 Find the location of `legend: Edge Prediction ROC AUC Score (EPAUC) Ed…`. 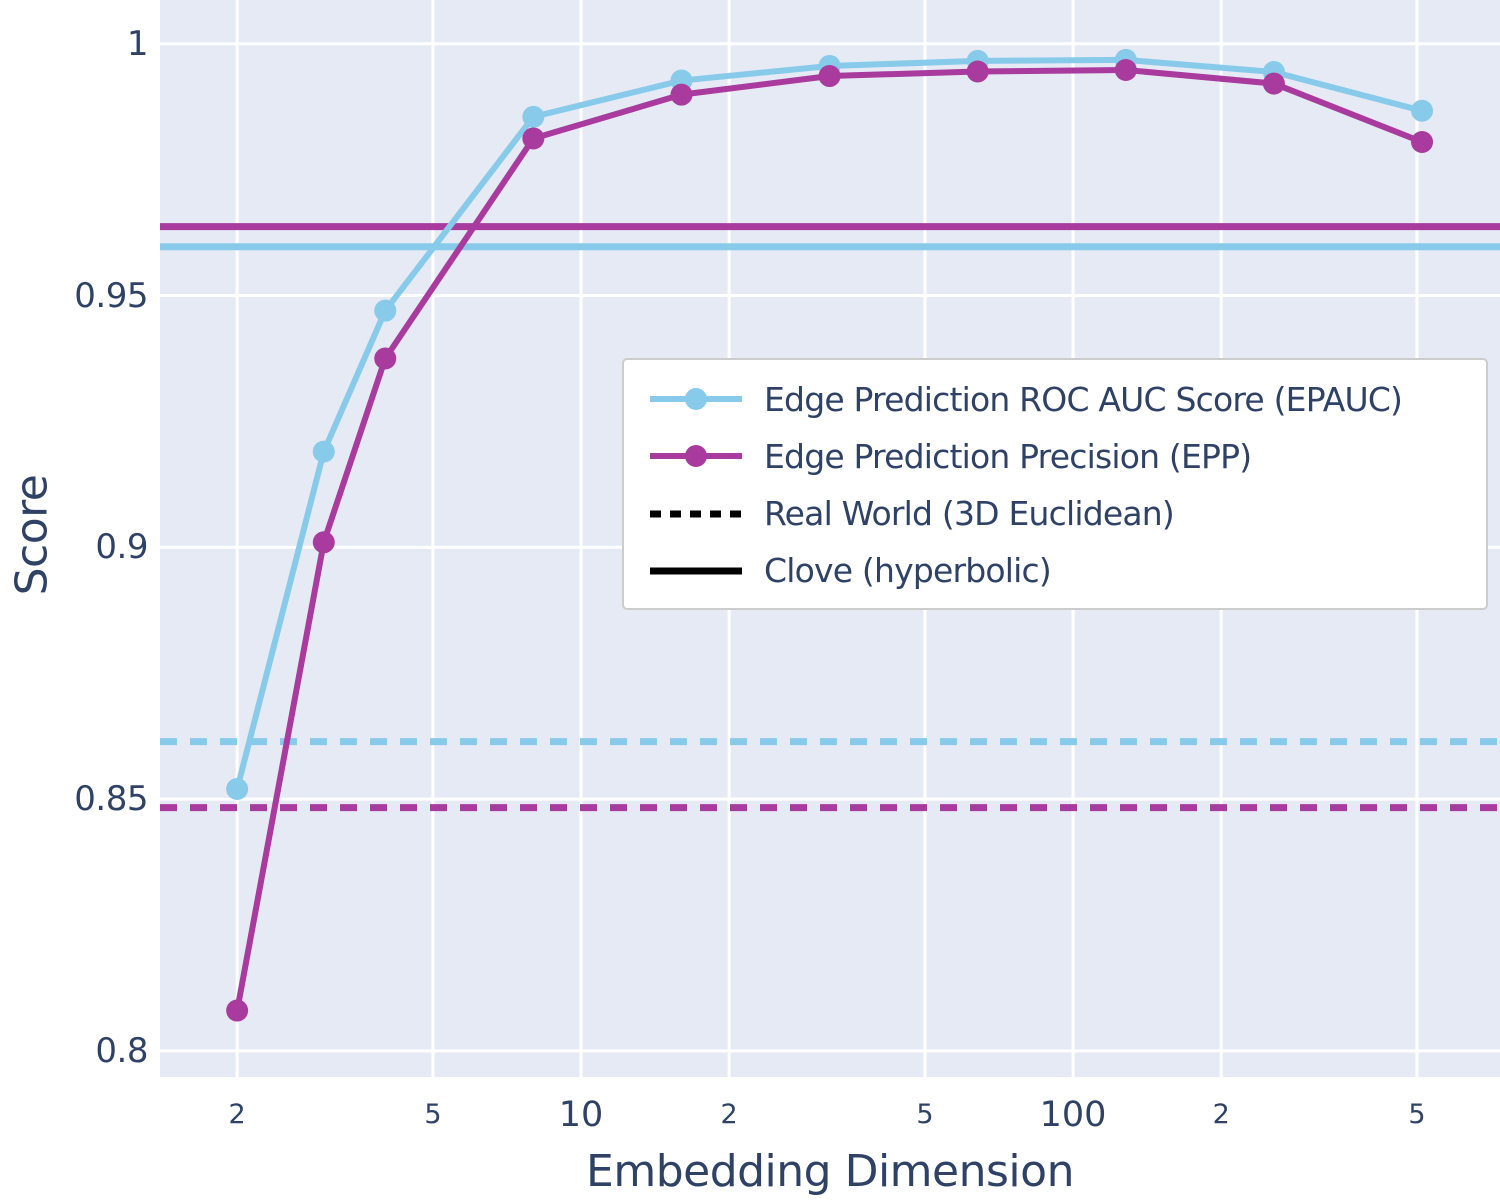

legend: Edge Prediction ROC AUC Score (EPAUC) Ed… is located at coordinates (1055, 484).